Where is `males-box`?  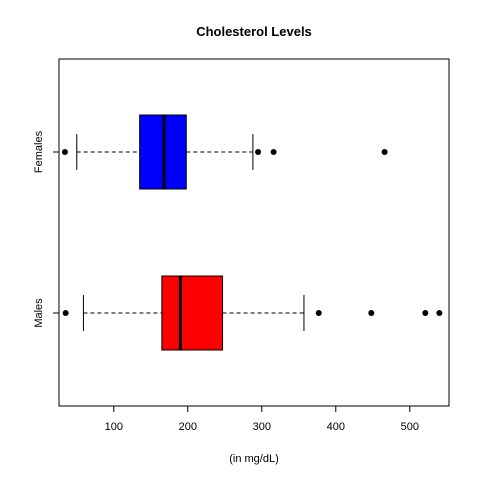 males-box is located at coordinates (192, 313).